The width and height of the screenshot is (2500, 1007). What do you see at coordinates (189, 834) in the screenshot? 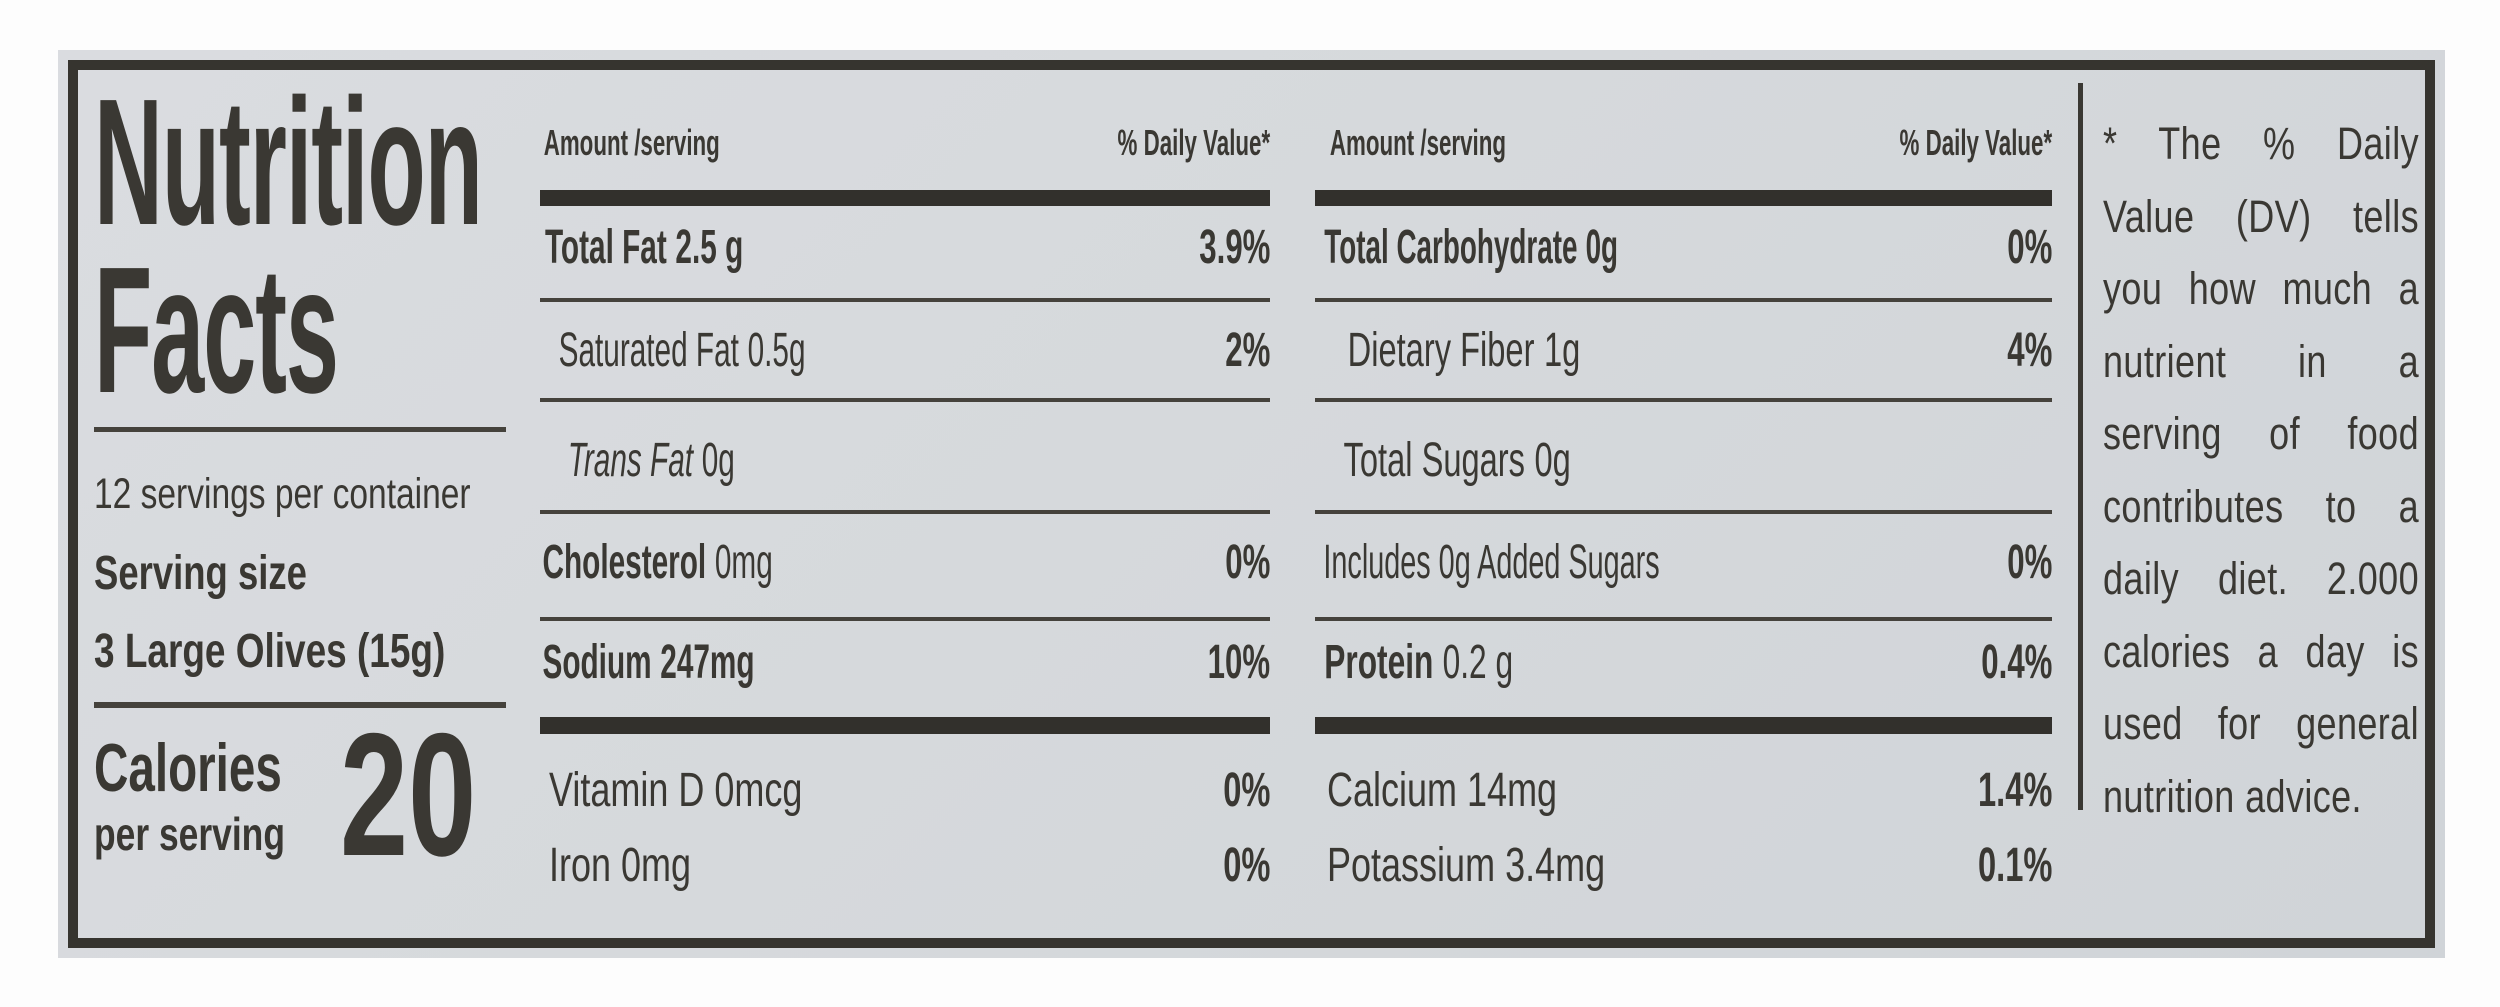
I see `calories-sublabel-text: per serving` at bounding box center [189, 834].